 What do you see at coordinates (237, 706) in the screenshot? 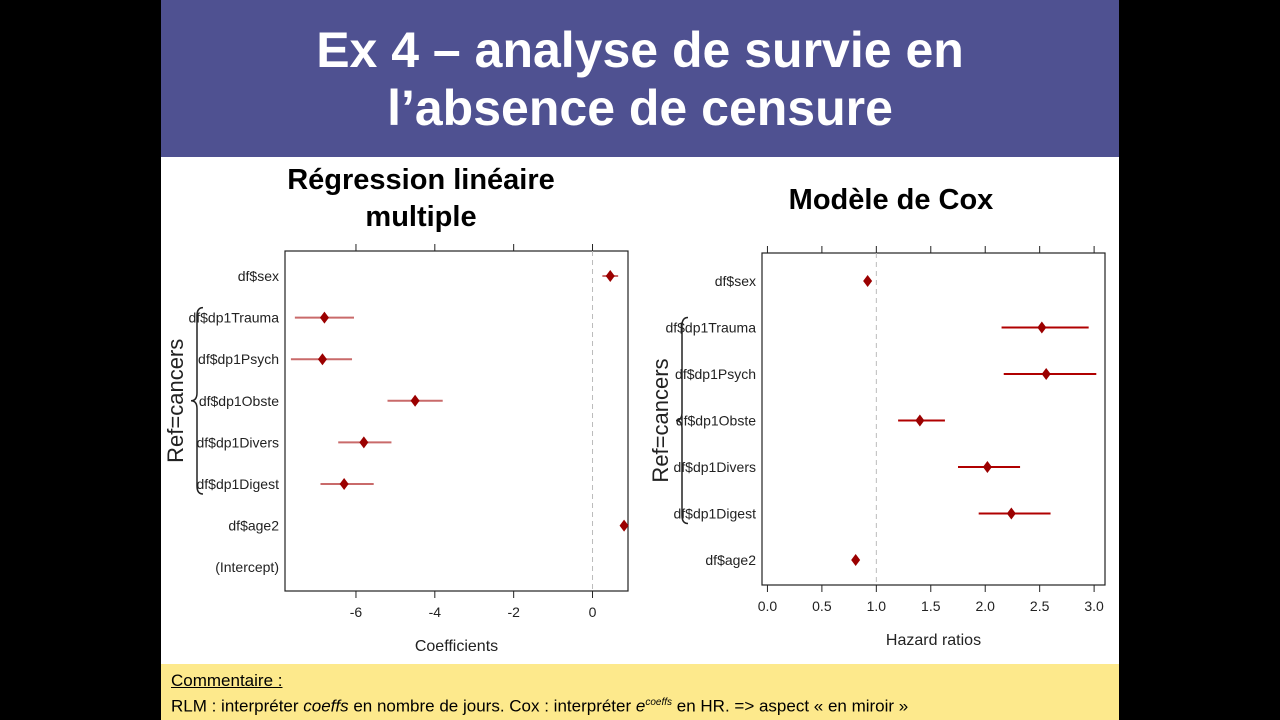
I see `comment-text-part-1: RLM : interpréter` at bounding box center [237, 706].